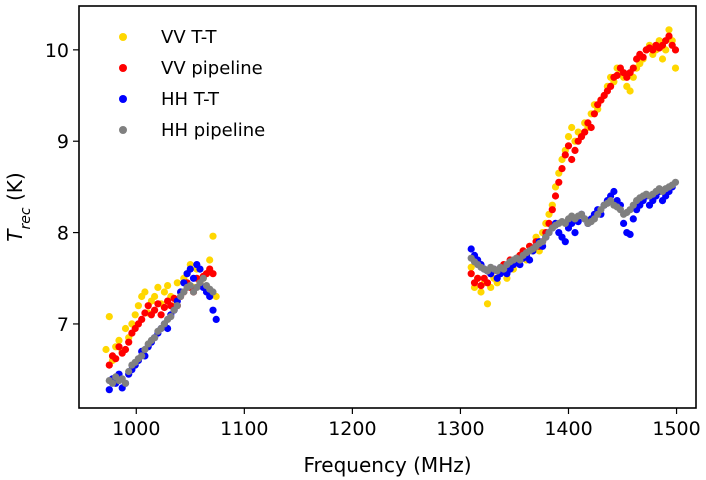 The height and width of the screenshot is (480, 706). What do you see at coordinates (63, 234) in the screenshot?
I see `y-tick-label: 8` at bounding box center [63, 234].